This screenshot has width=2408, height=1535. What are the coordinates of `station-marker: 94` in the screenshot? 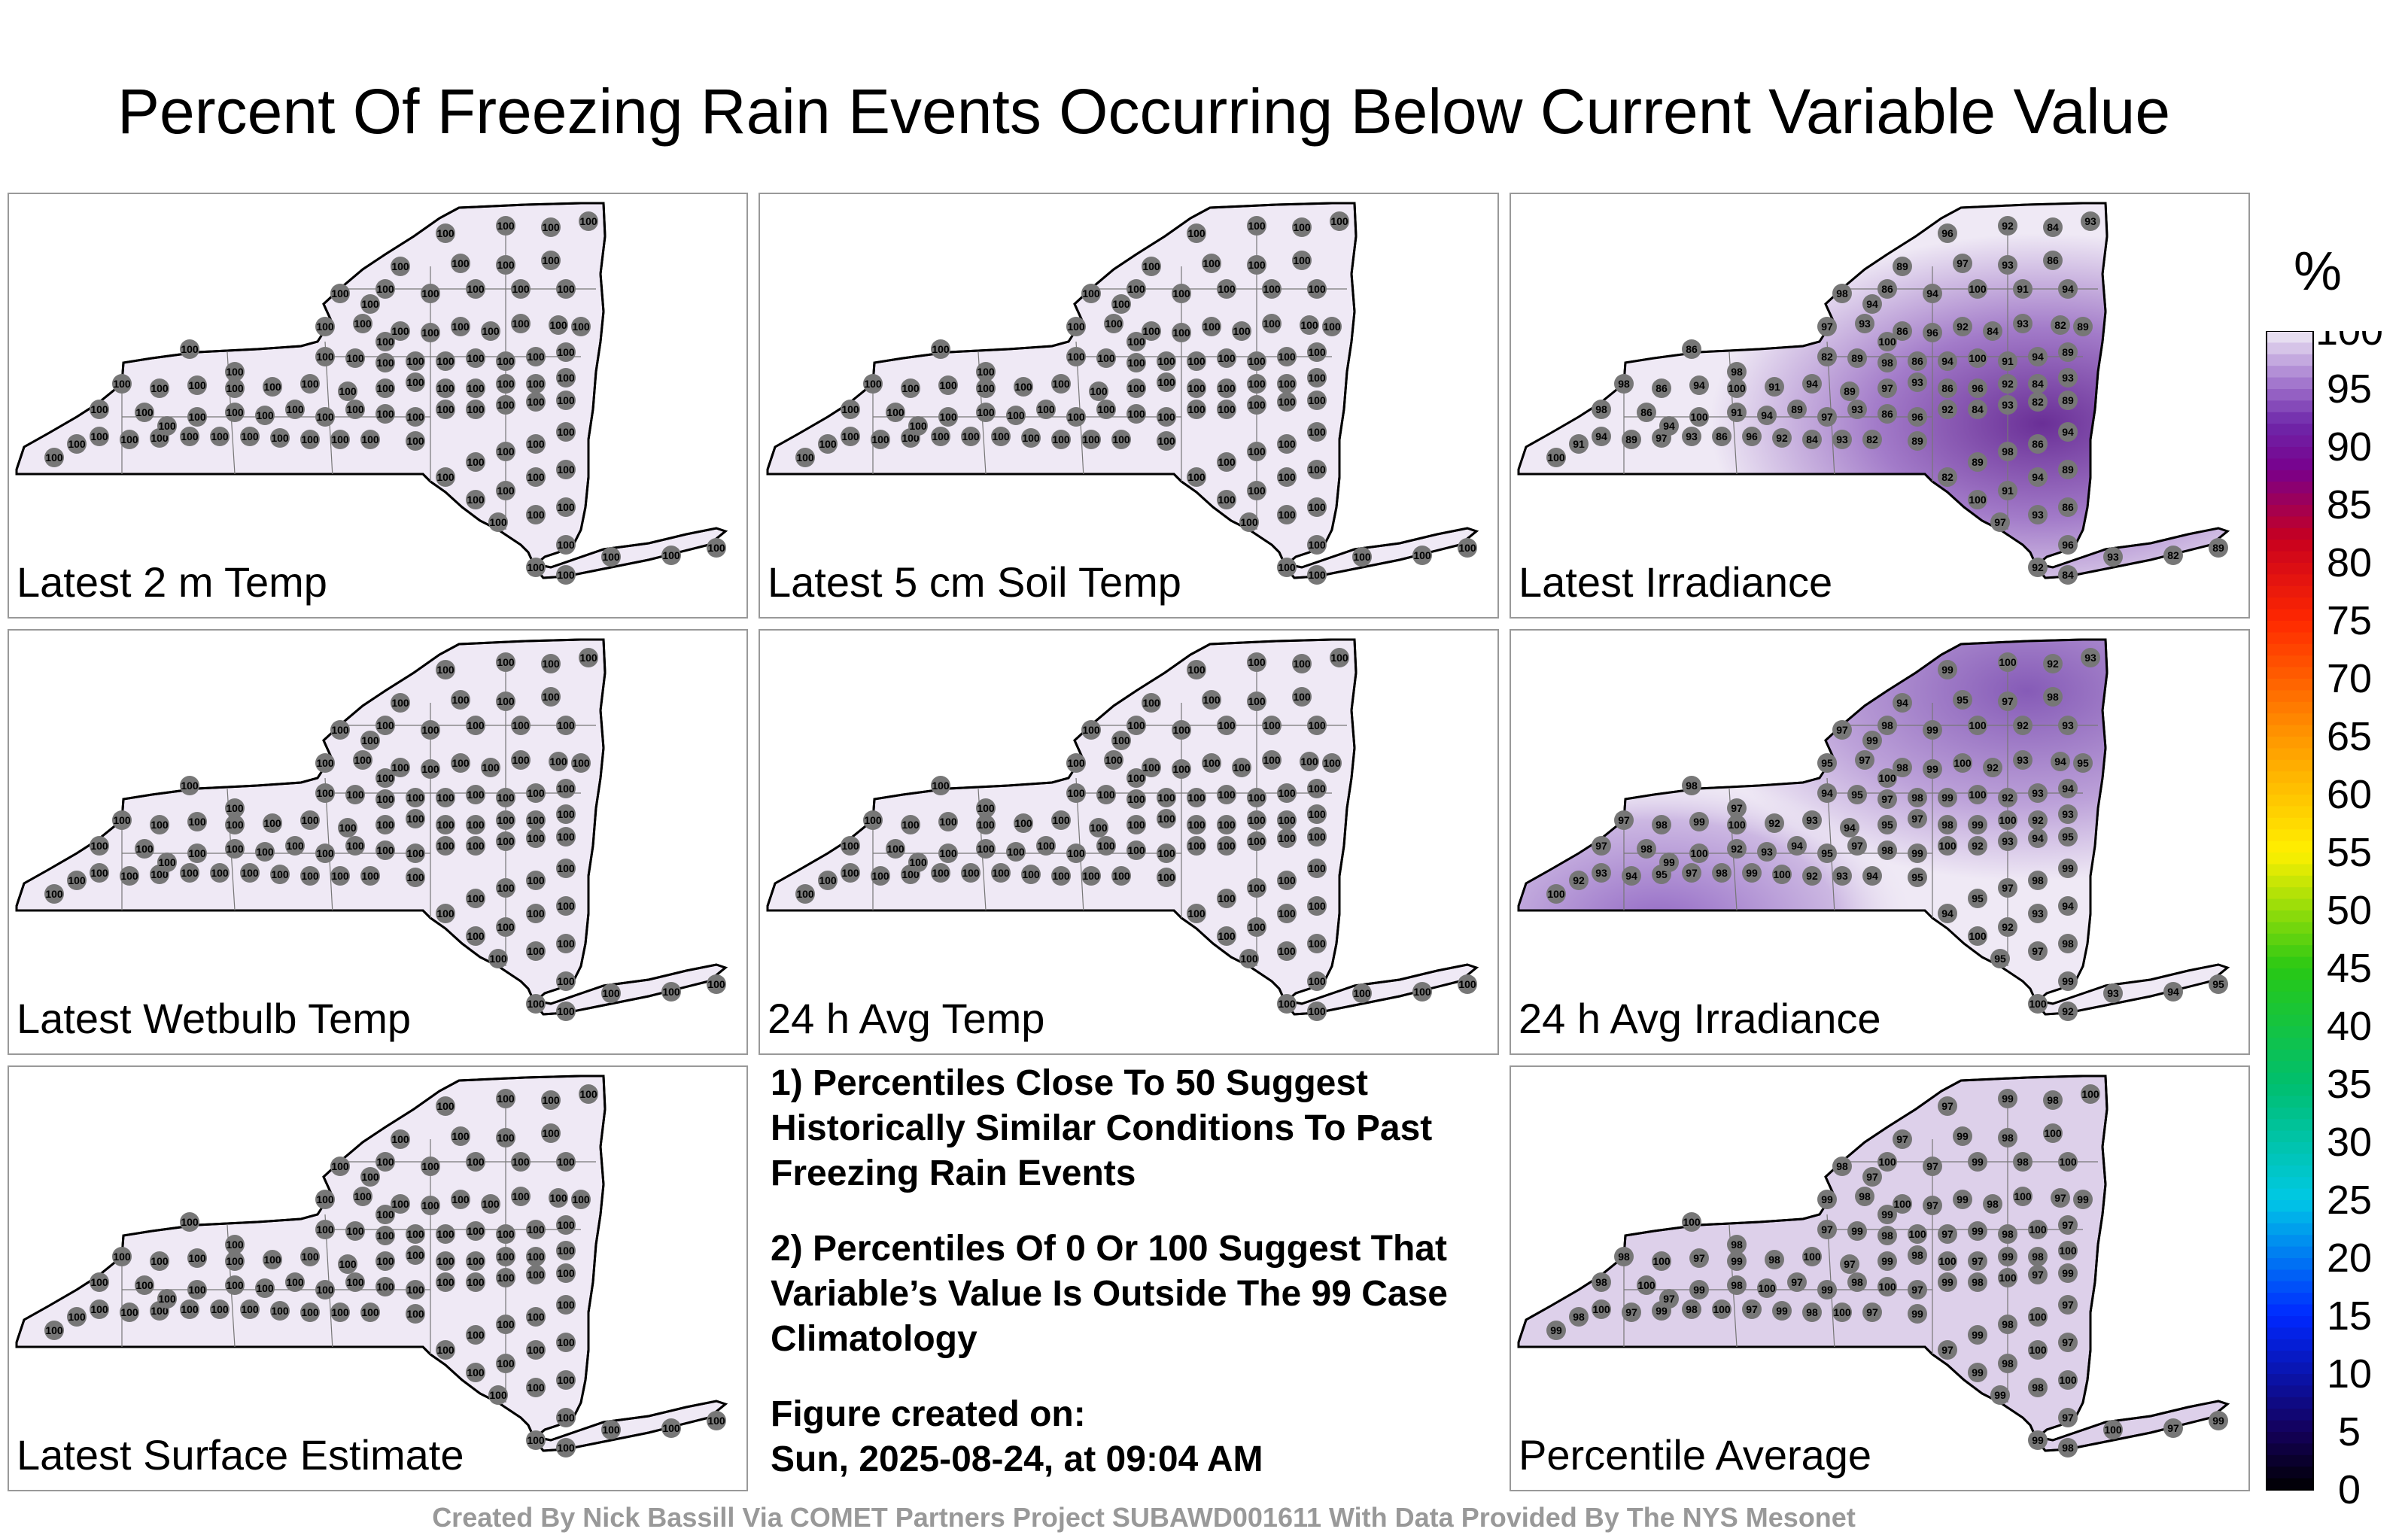 It's located at (1872, 876).